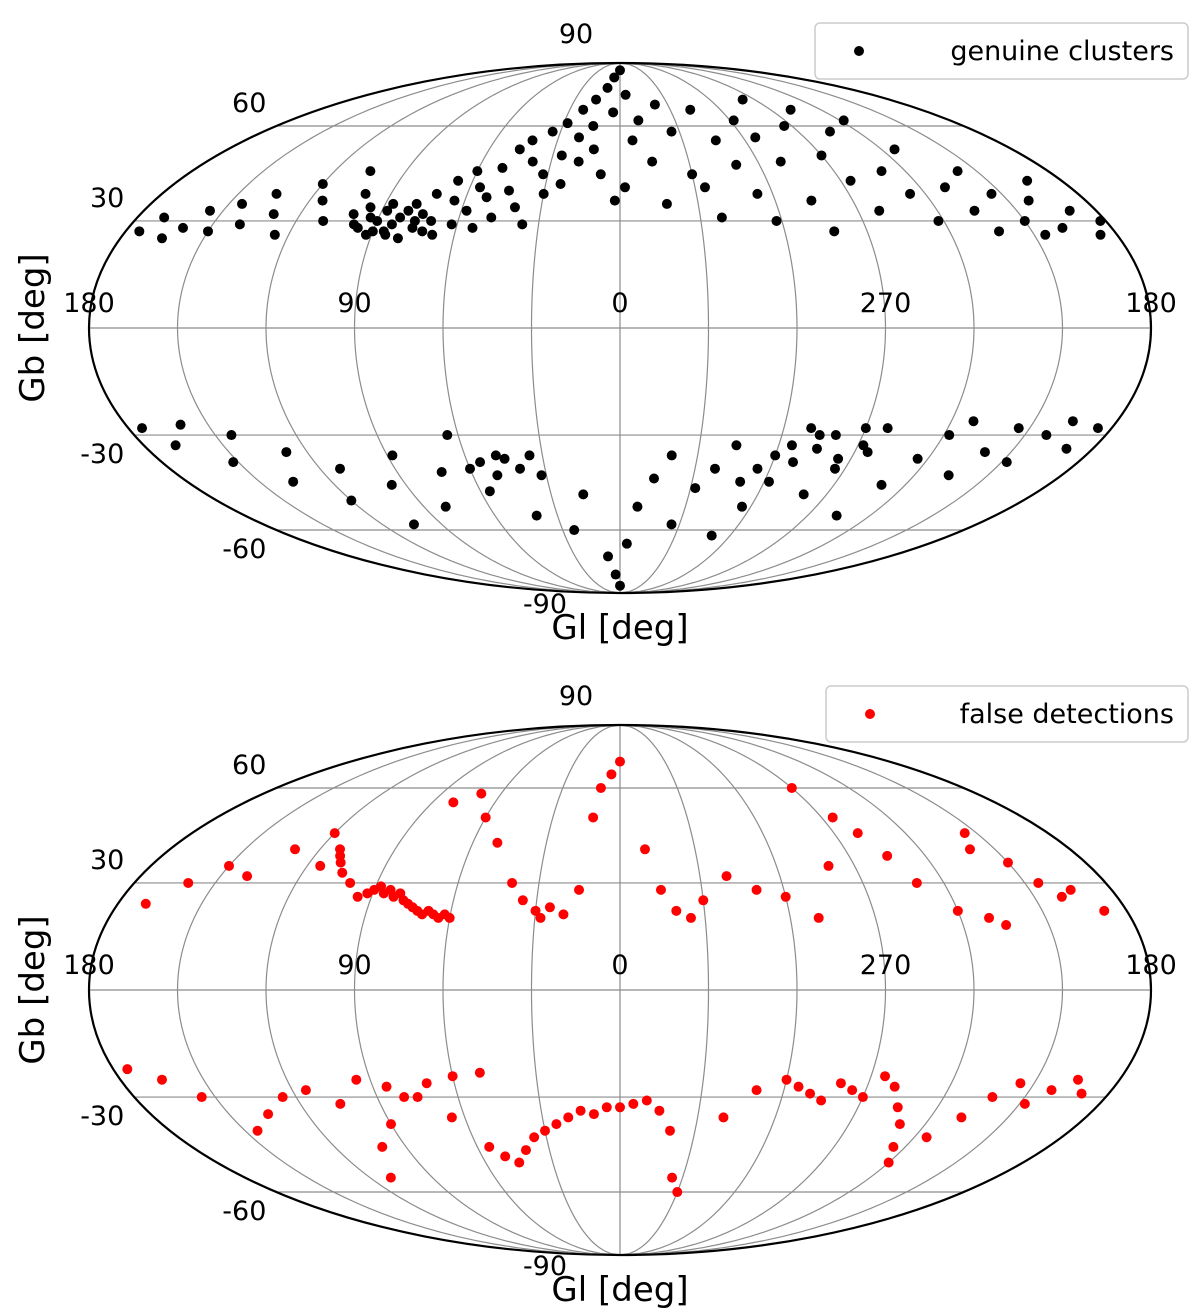  I want to click on x-tick-label: 0, so click(619, 303).